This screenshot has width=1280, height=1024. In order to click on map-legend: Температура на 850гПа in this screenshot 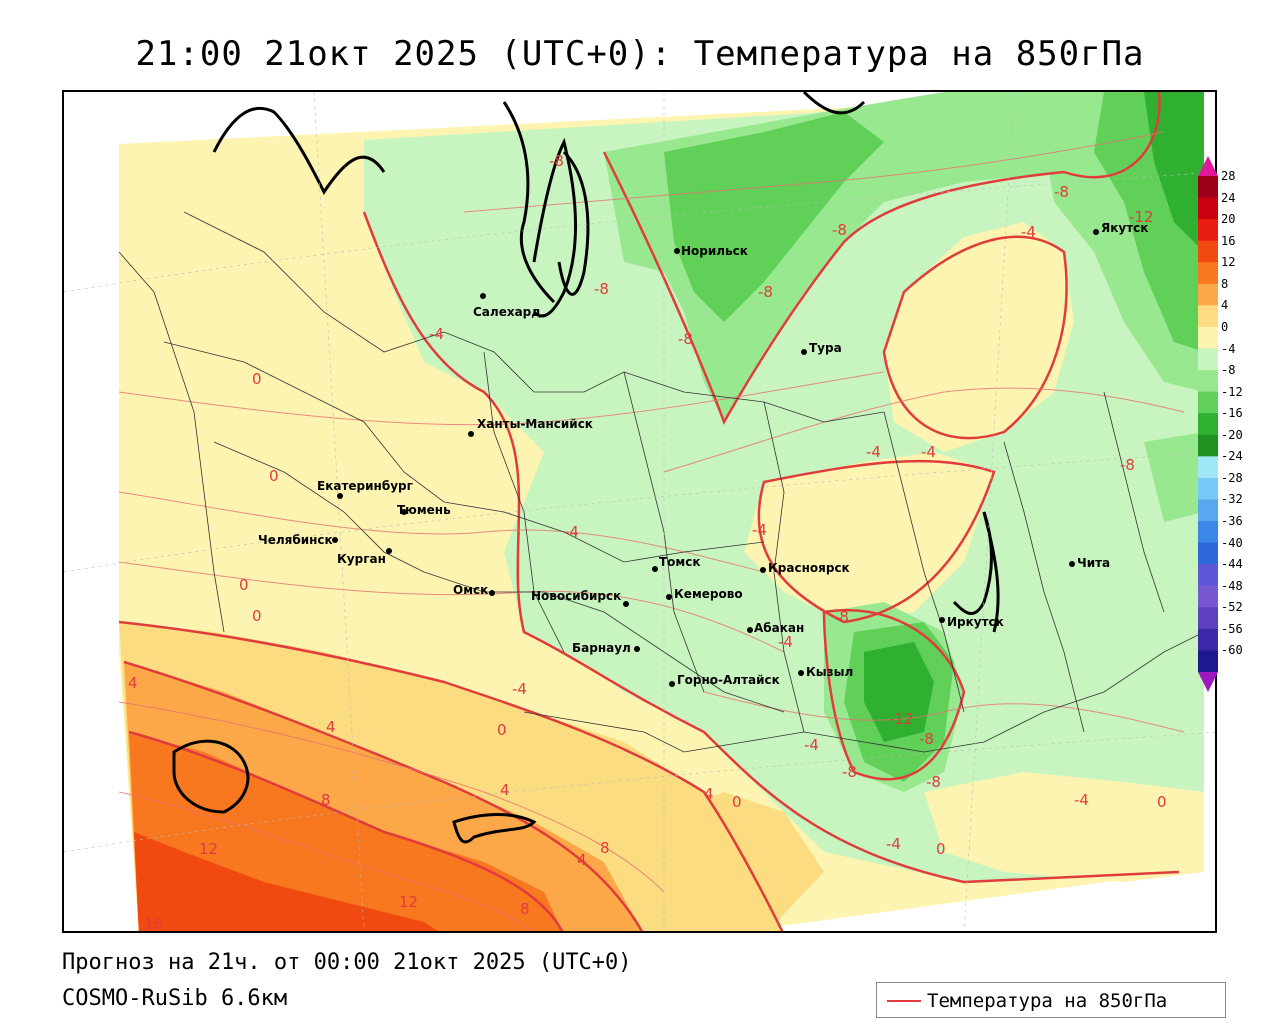, I will do `click(1051, 1000)`.